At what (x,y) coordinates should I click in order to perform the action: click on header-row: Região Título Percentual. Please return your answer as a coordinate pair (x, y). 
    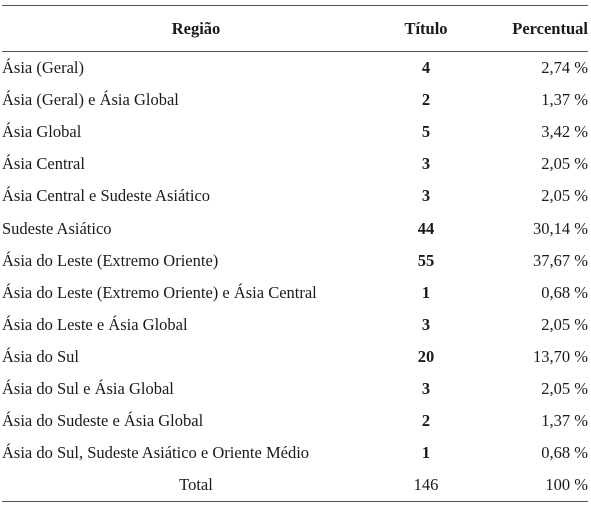
    Looking at the image, I should click on (295, 28).